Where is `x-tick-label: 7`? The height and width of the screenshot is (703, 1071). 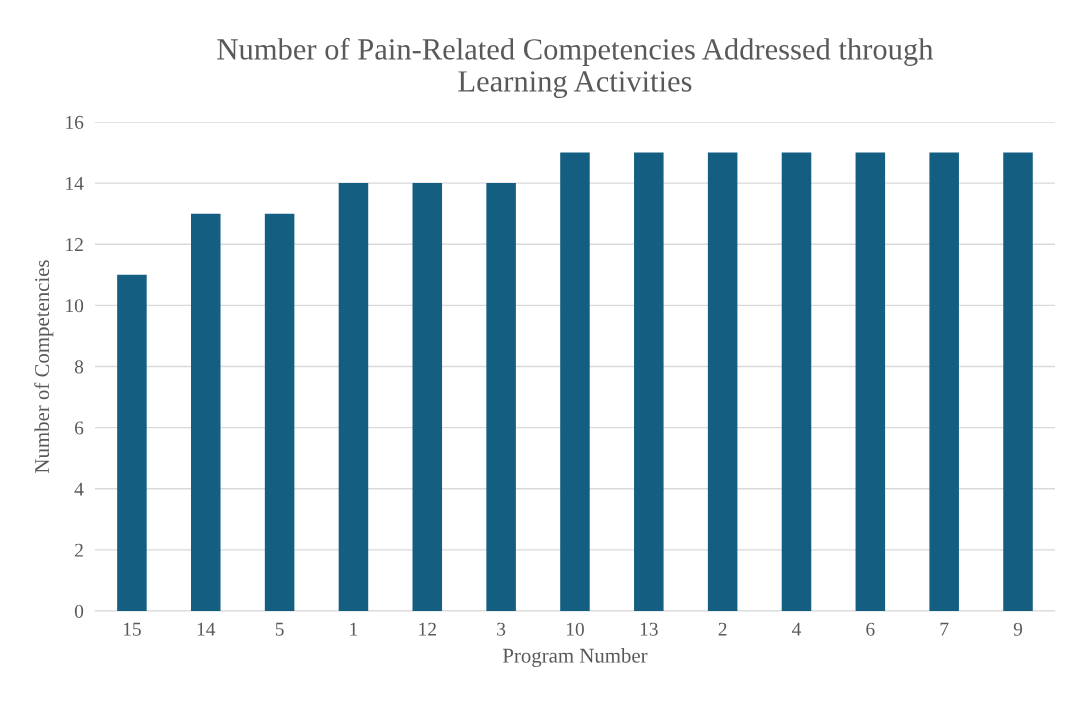 x-tick-label: 7 is located at coordinates (944, 629).